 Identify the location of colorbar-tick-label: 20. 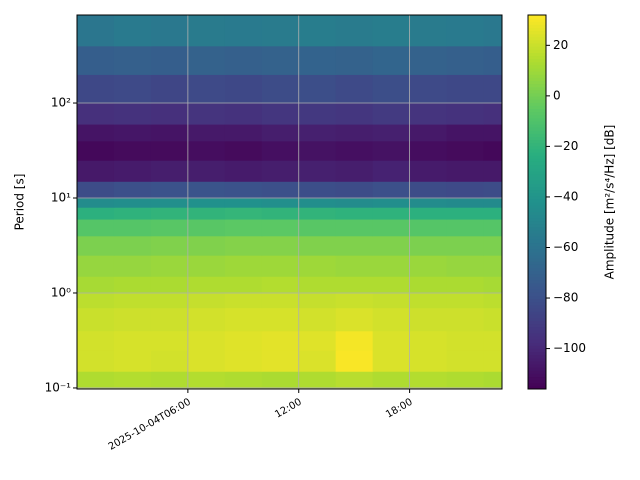
(560, 45).